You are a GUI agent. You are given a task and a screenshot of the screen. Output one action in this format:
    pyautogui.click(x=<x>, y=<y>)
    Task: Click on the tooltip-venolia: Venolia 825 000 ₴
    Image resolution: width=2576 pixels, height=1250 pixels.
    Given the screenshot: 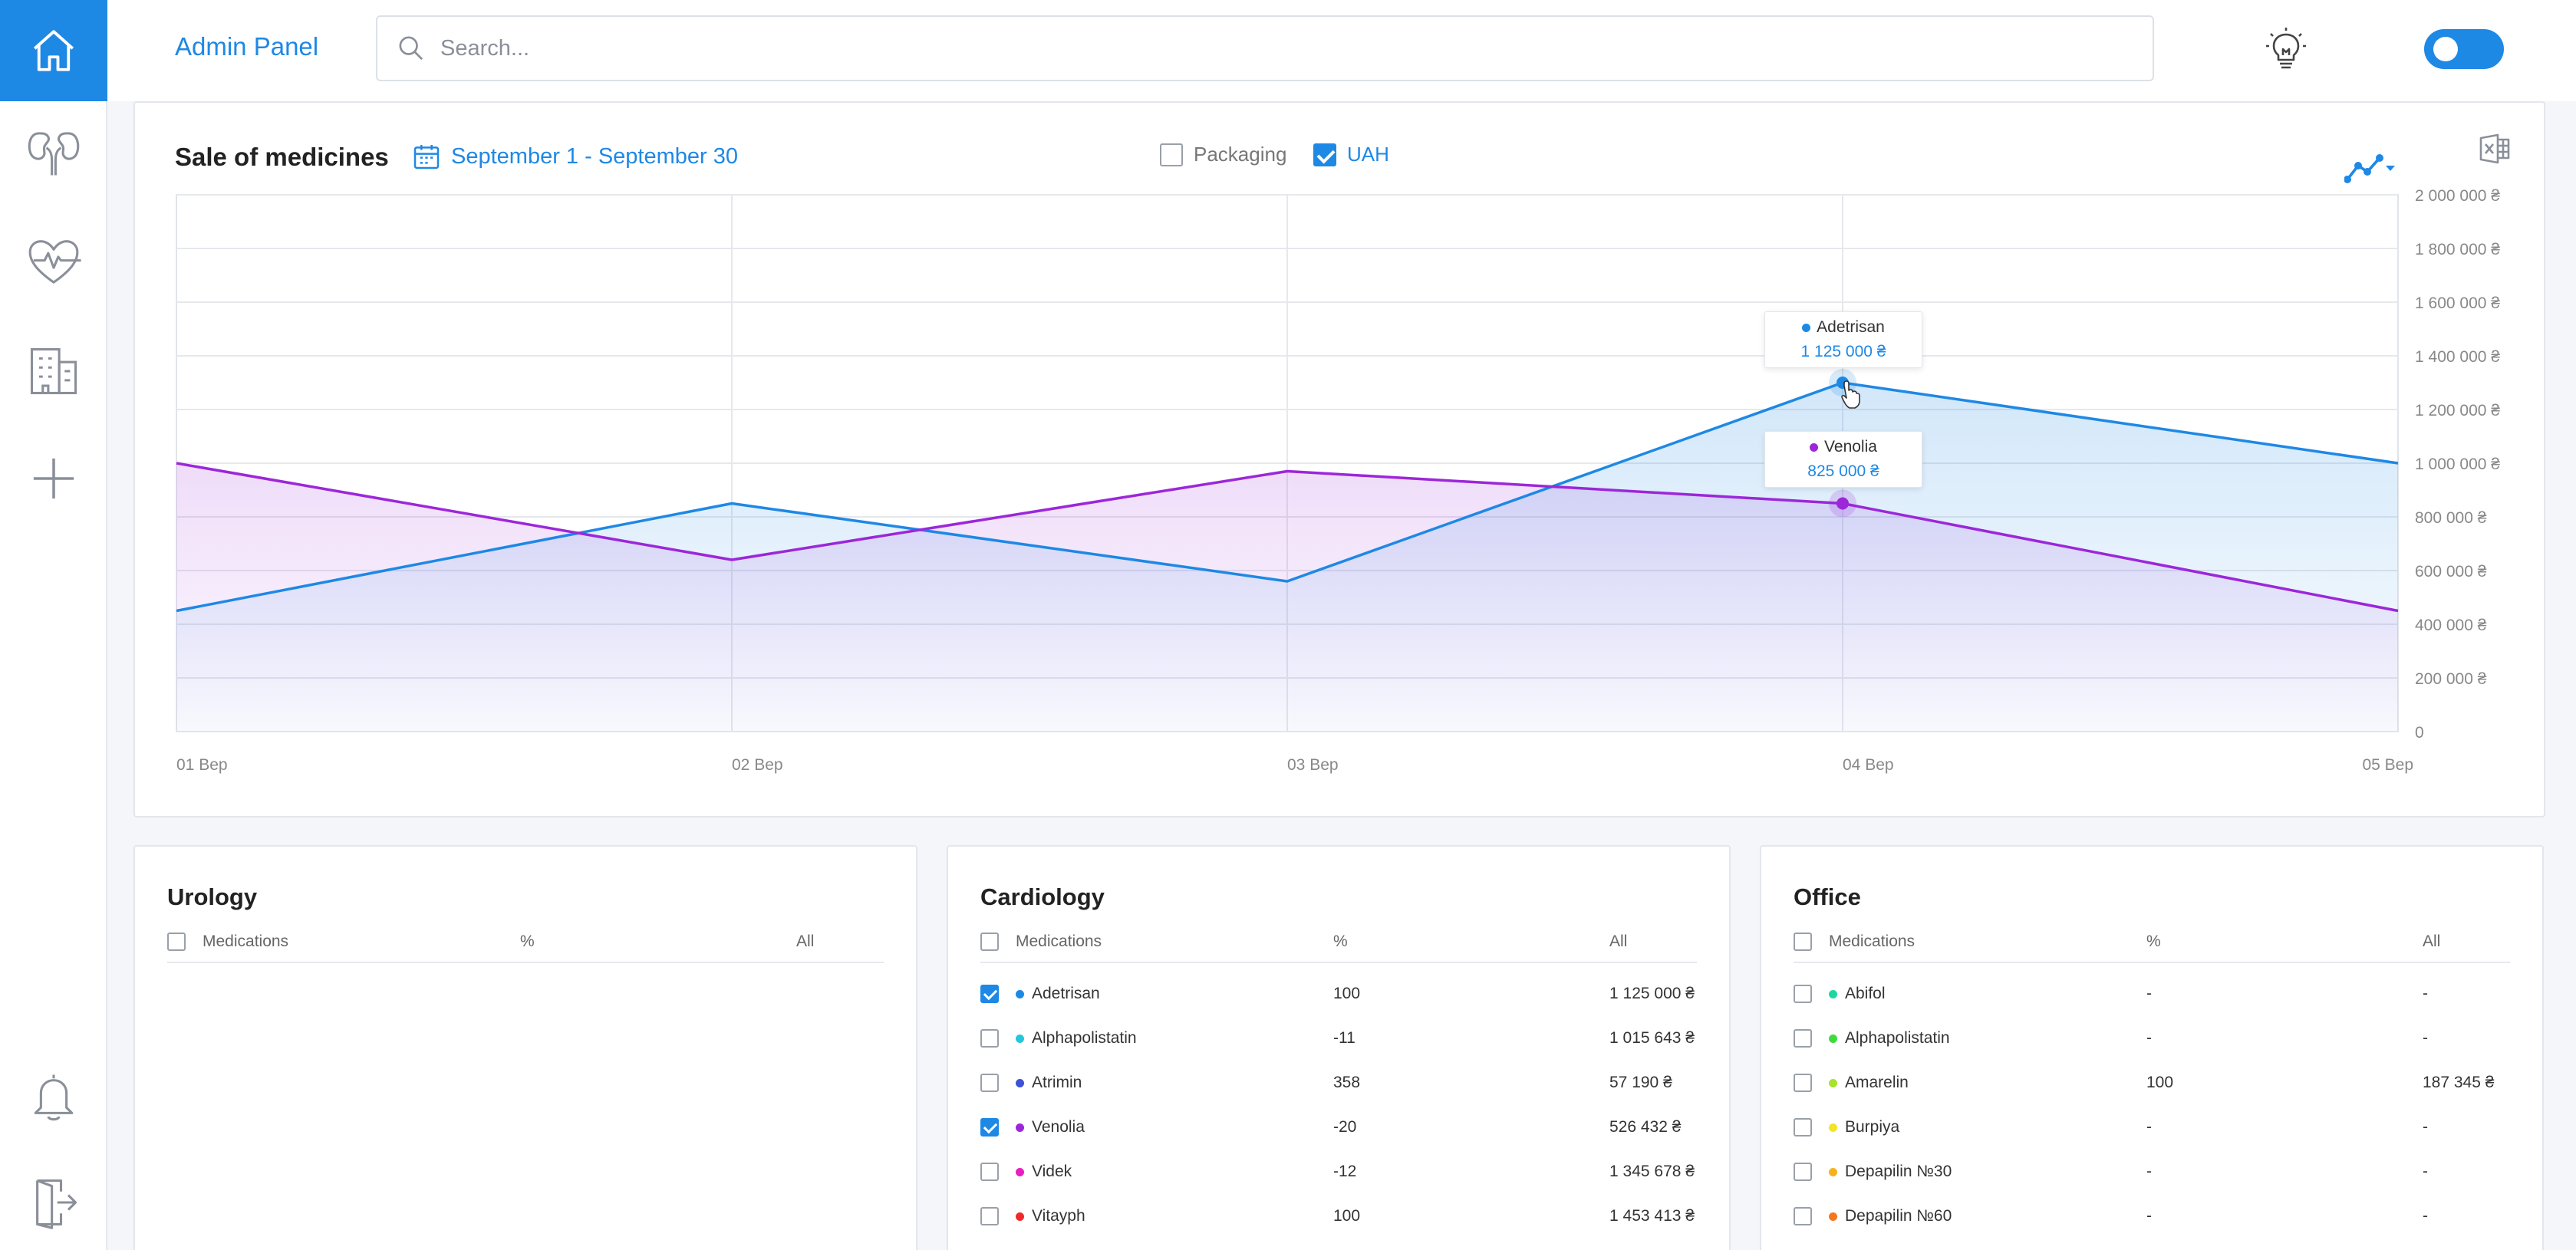 What is the action you would take?
    pyautogui.click(x=1843, y=459)
    